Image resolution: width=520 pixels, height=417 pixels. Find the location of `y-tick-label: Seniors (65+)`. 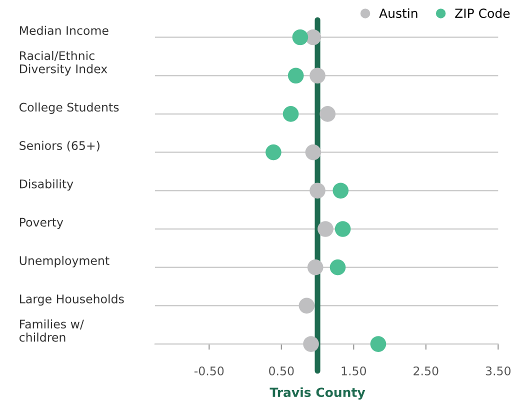

y-tick-label: Seniors (65+) is located at coordinates (60, 146).